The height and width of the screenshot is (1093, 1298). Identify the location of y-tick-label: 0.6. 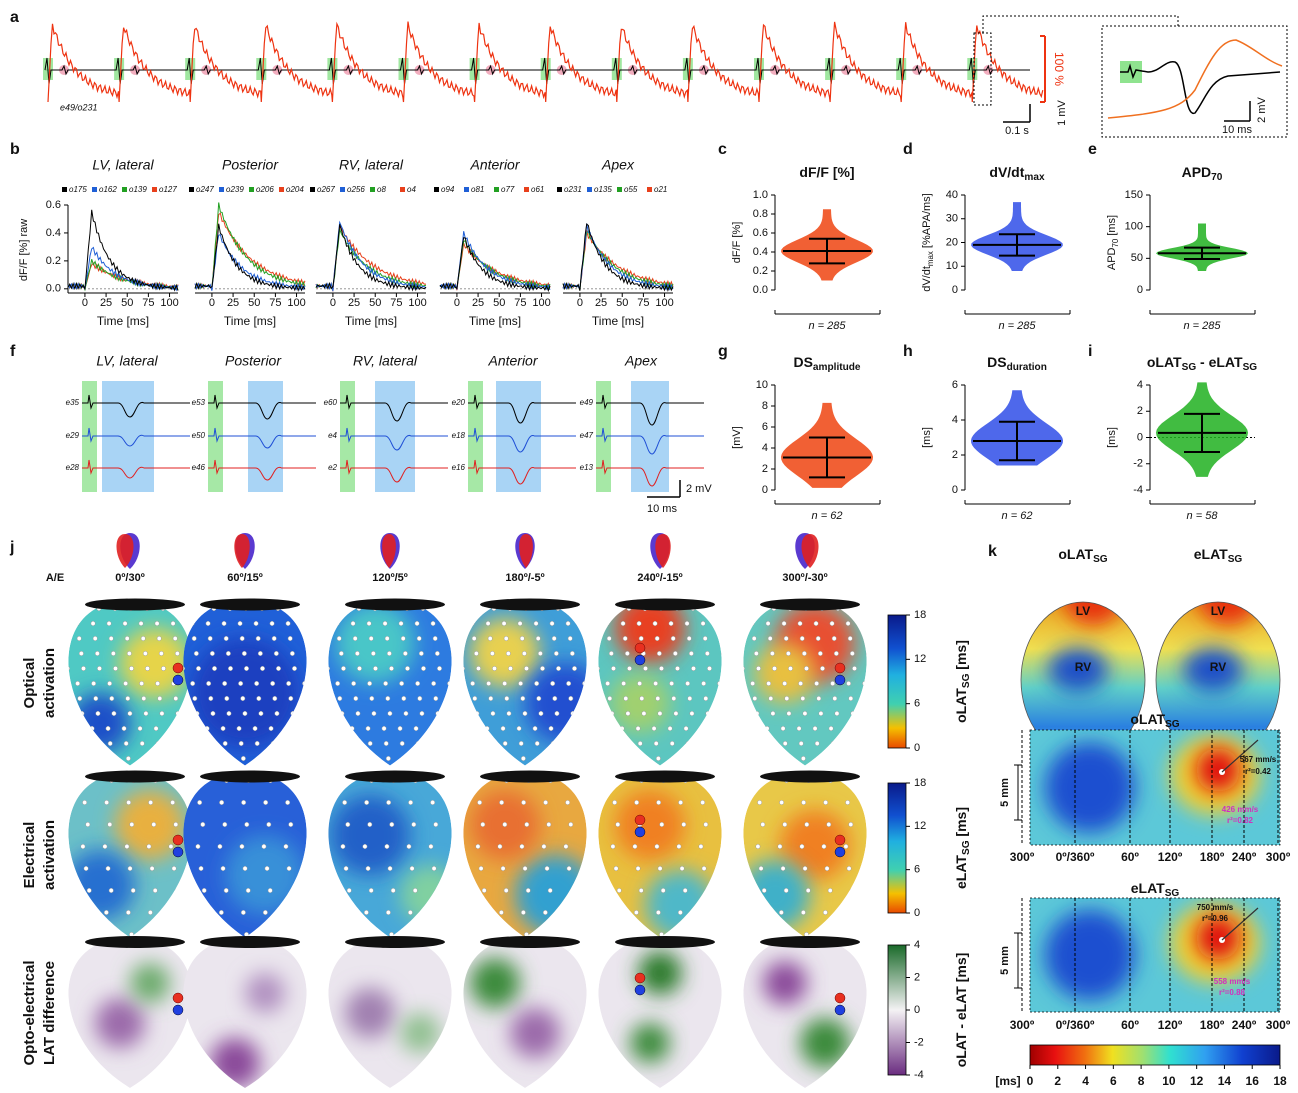
(53, 205).